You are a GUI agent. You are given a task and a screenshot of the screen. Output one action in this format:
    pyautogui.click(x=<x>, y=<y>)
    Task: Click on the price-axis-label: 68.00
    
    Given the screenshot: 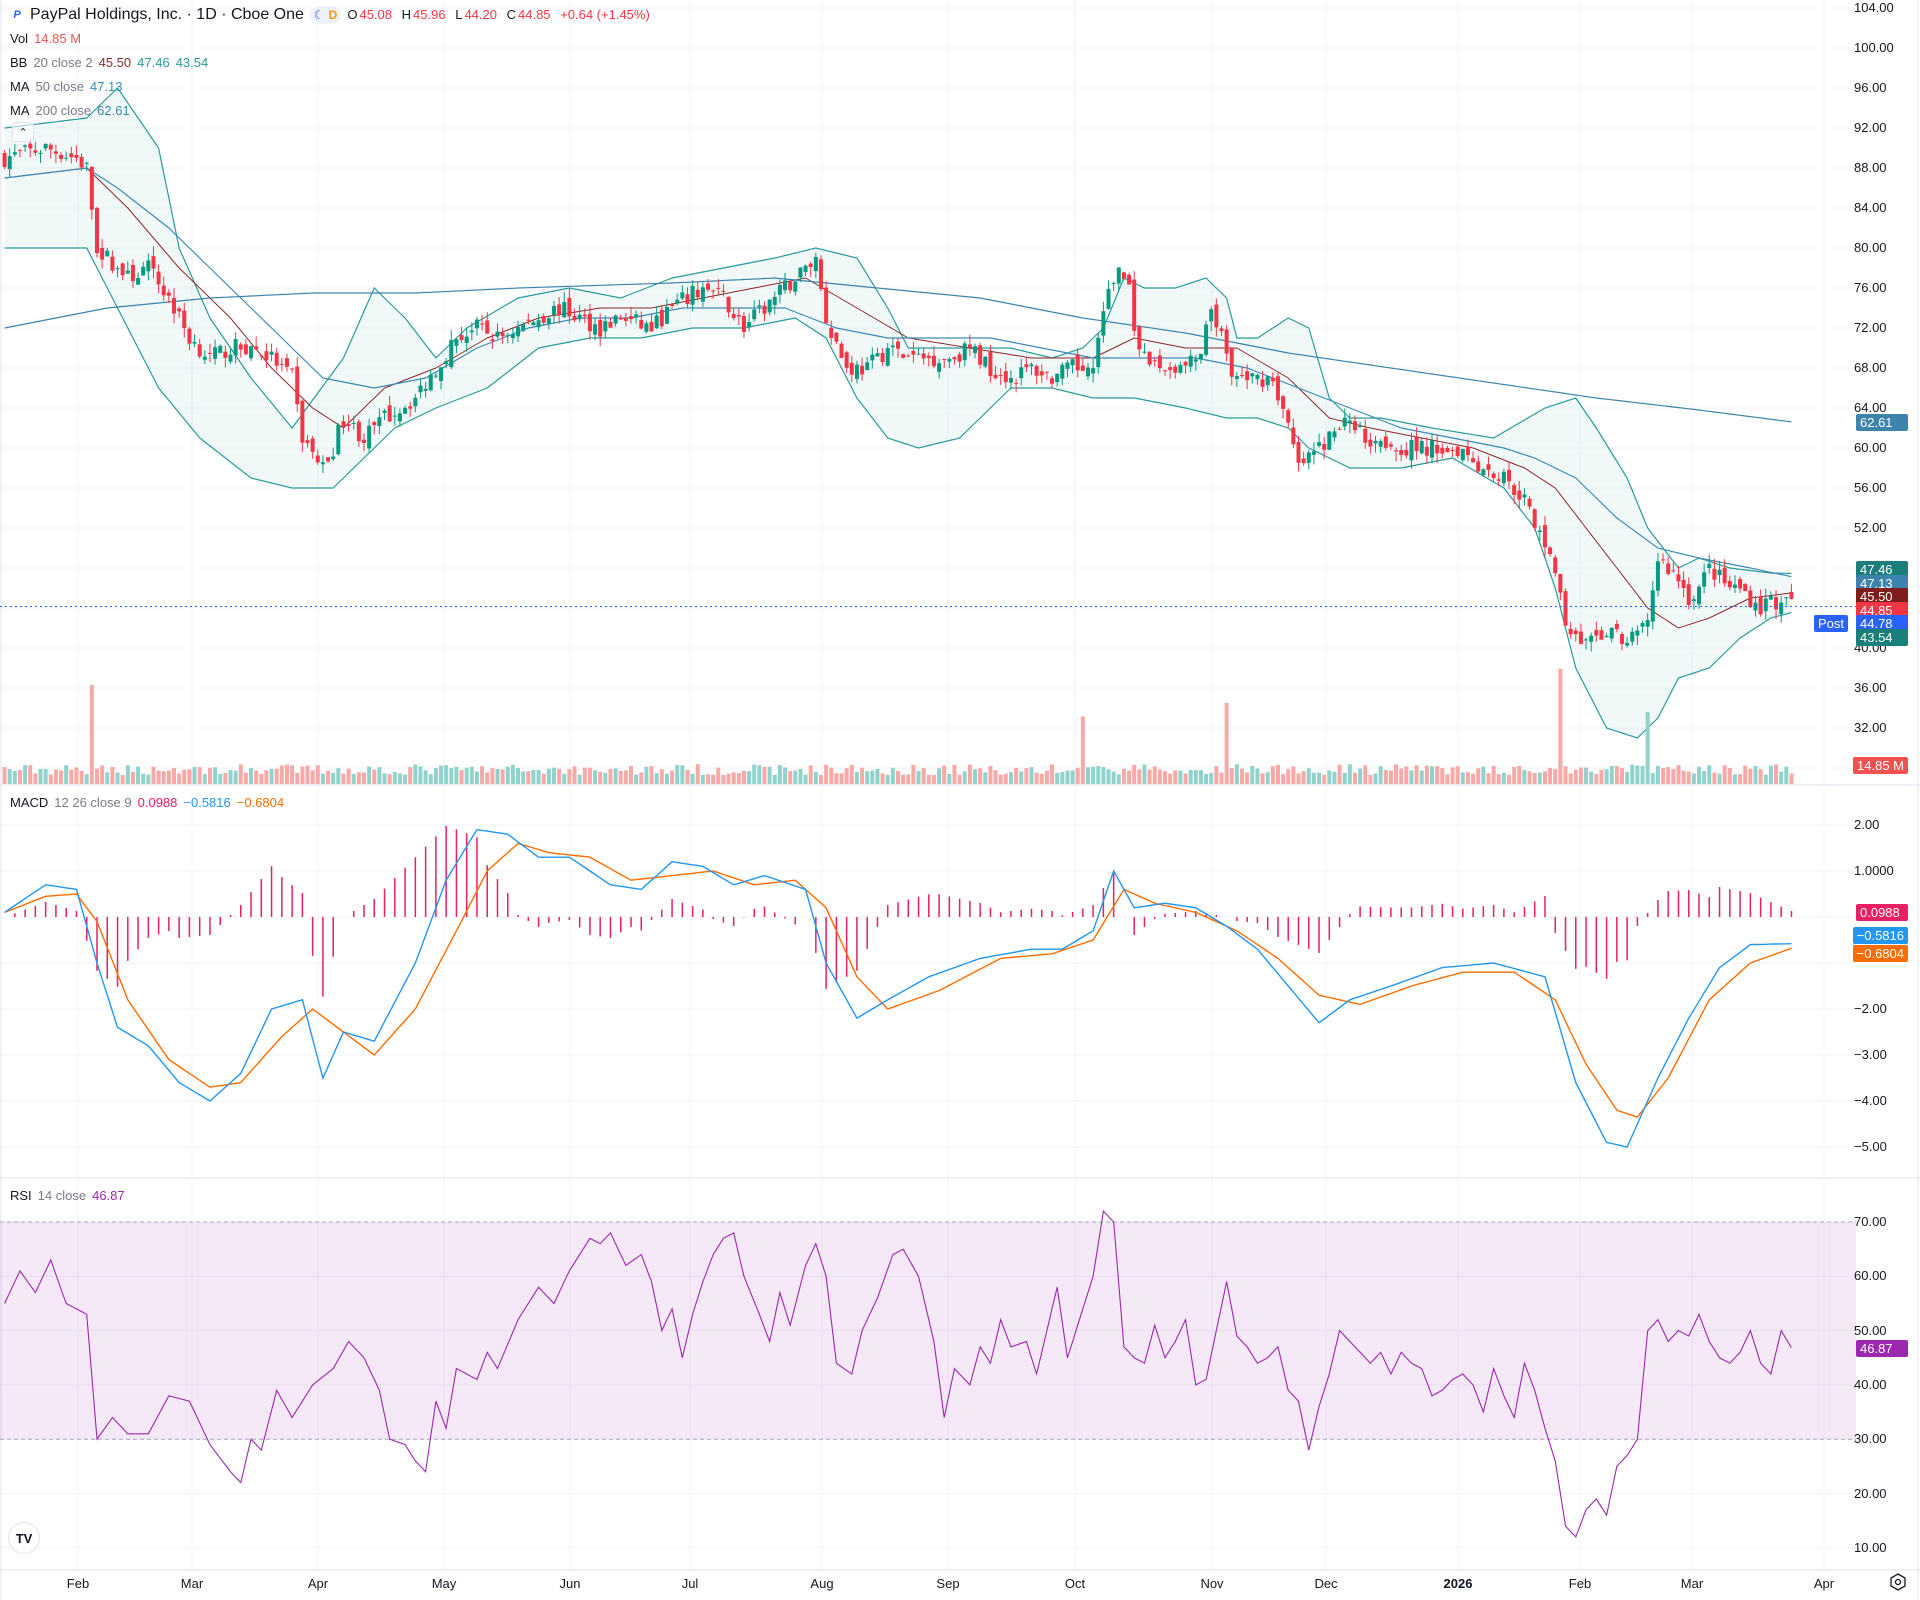 What is the action you would take?
    pyautogui.click(x=1870, y=367)
    